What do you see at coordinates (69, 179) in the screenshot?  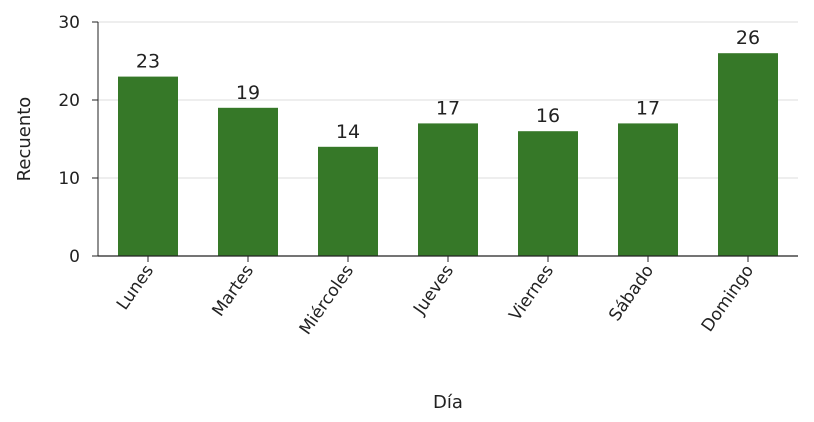 I see `y-tick-label: 10` at bounding box center [69, 179].